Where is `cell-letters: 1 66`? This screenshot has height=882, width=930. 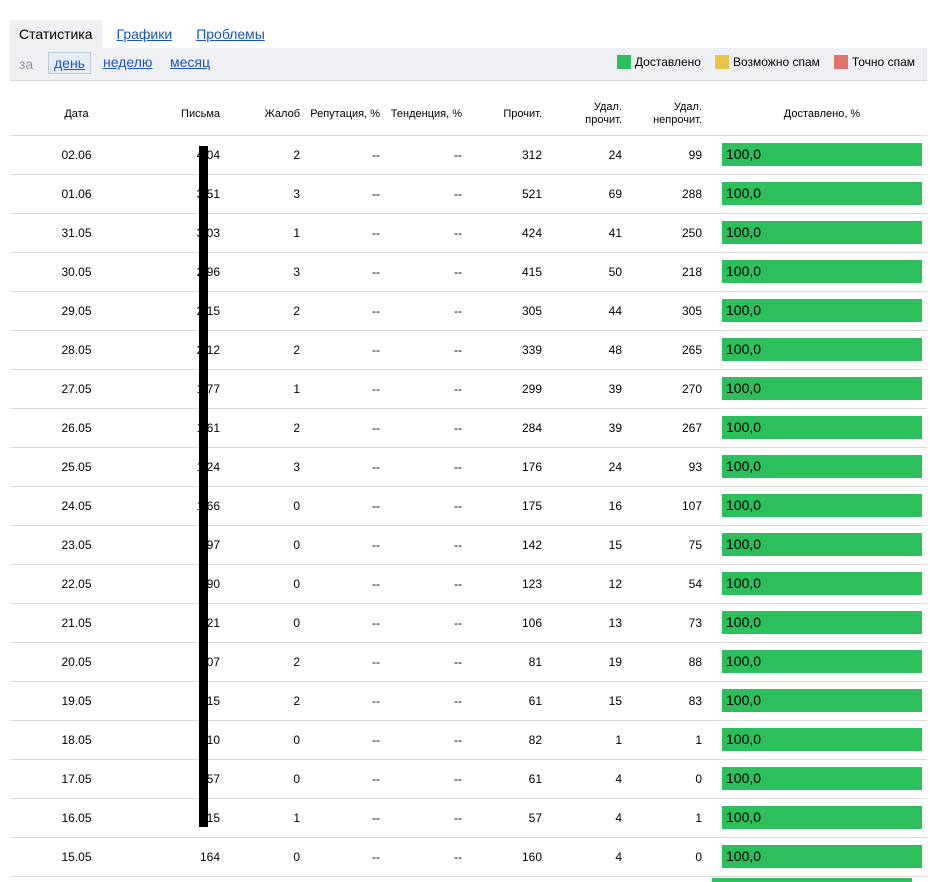
cell-letters: 1 66 is located at coordinates (208, 506).